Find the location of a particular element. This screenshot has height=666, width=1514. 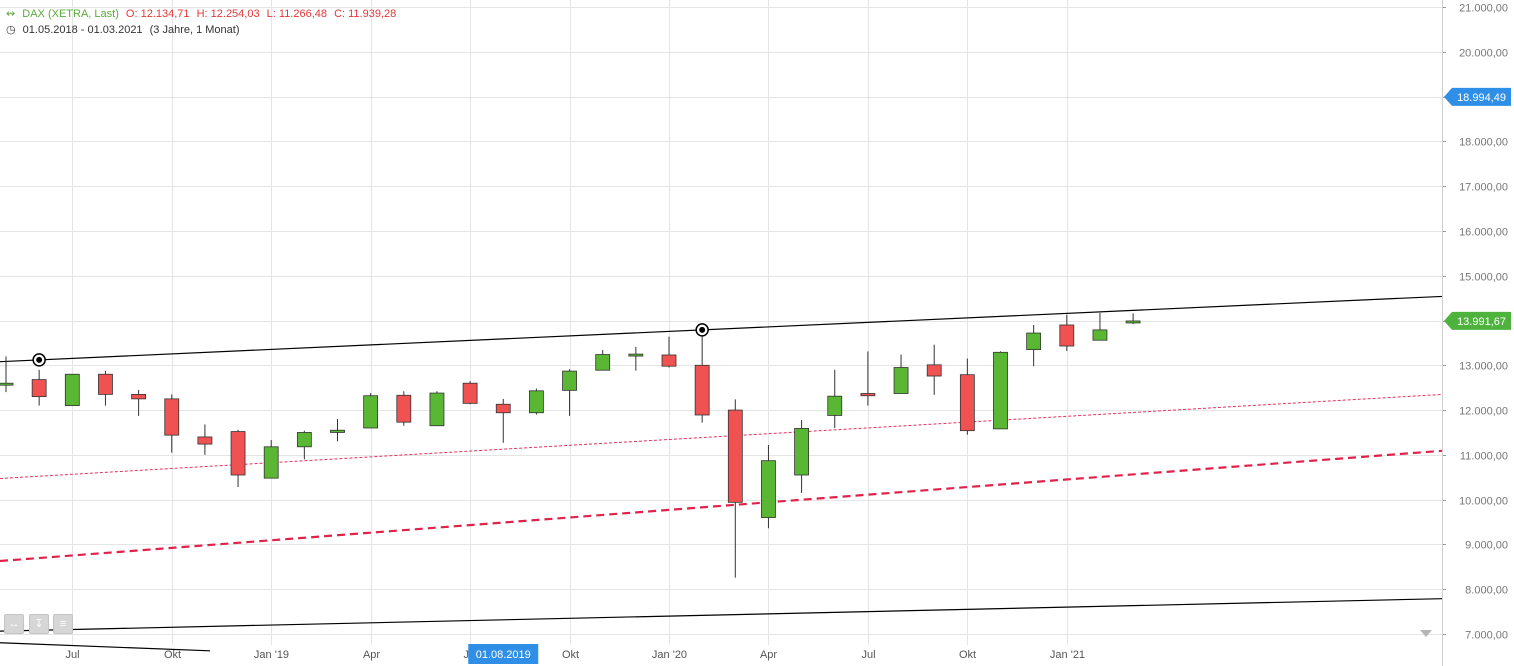

price-marker-box is located at coordinates (1477, 320).